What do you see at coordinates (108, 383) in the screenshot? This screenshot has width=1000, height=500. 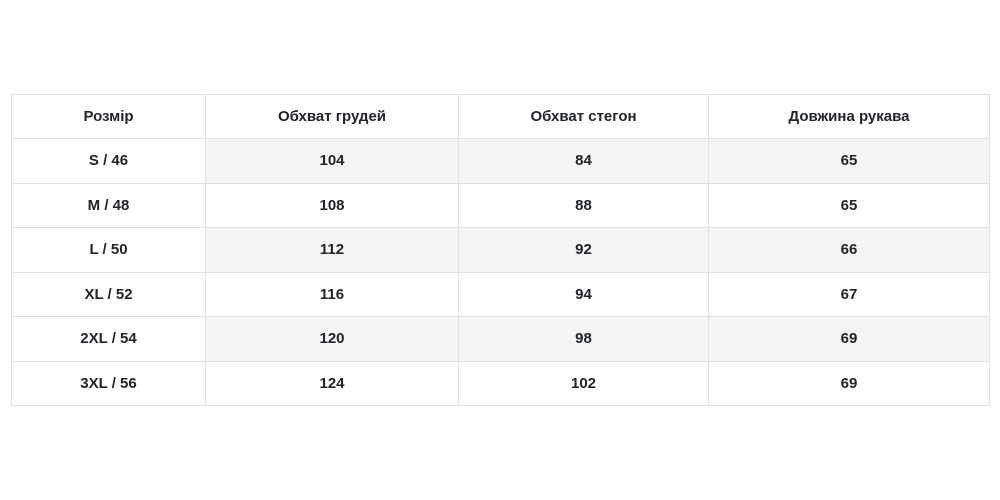 I see `size-cell: 3XL / 56` at bounding box center [108, 383].